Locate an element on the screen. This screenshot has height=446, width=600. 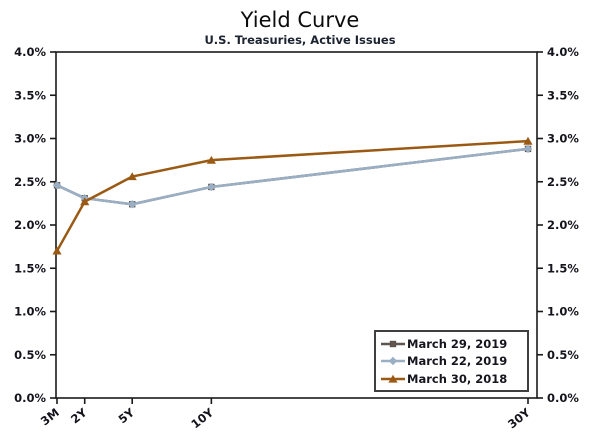
y-tick-label-left: 2.0% is located at coordinates (30, 225).